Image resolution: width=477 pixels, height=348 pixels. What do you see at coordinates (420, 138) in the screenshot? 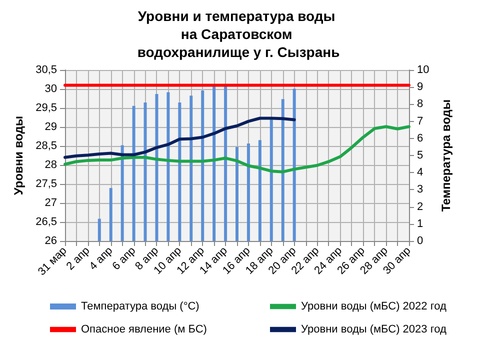
I see `y2-tick-label: 6` at bounding box center [420, 138].